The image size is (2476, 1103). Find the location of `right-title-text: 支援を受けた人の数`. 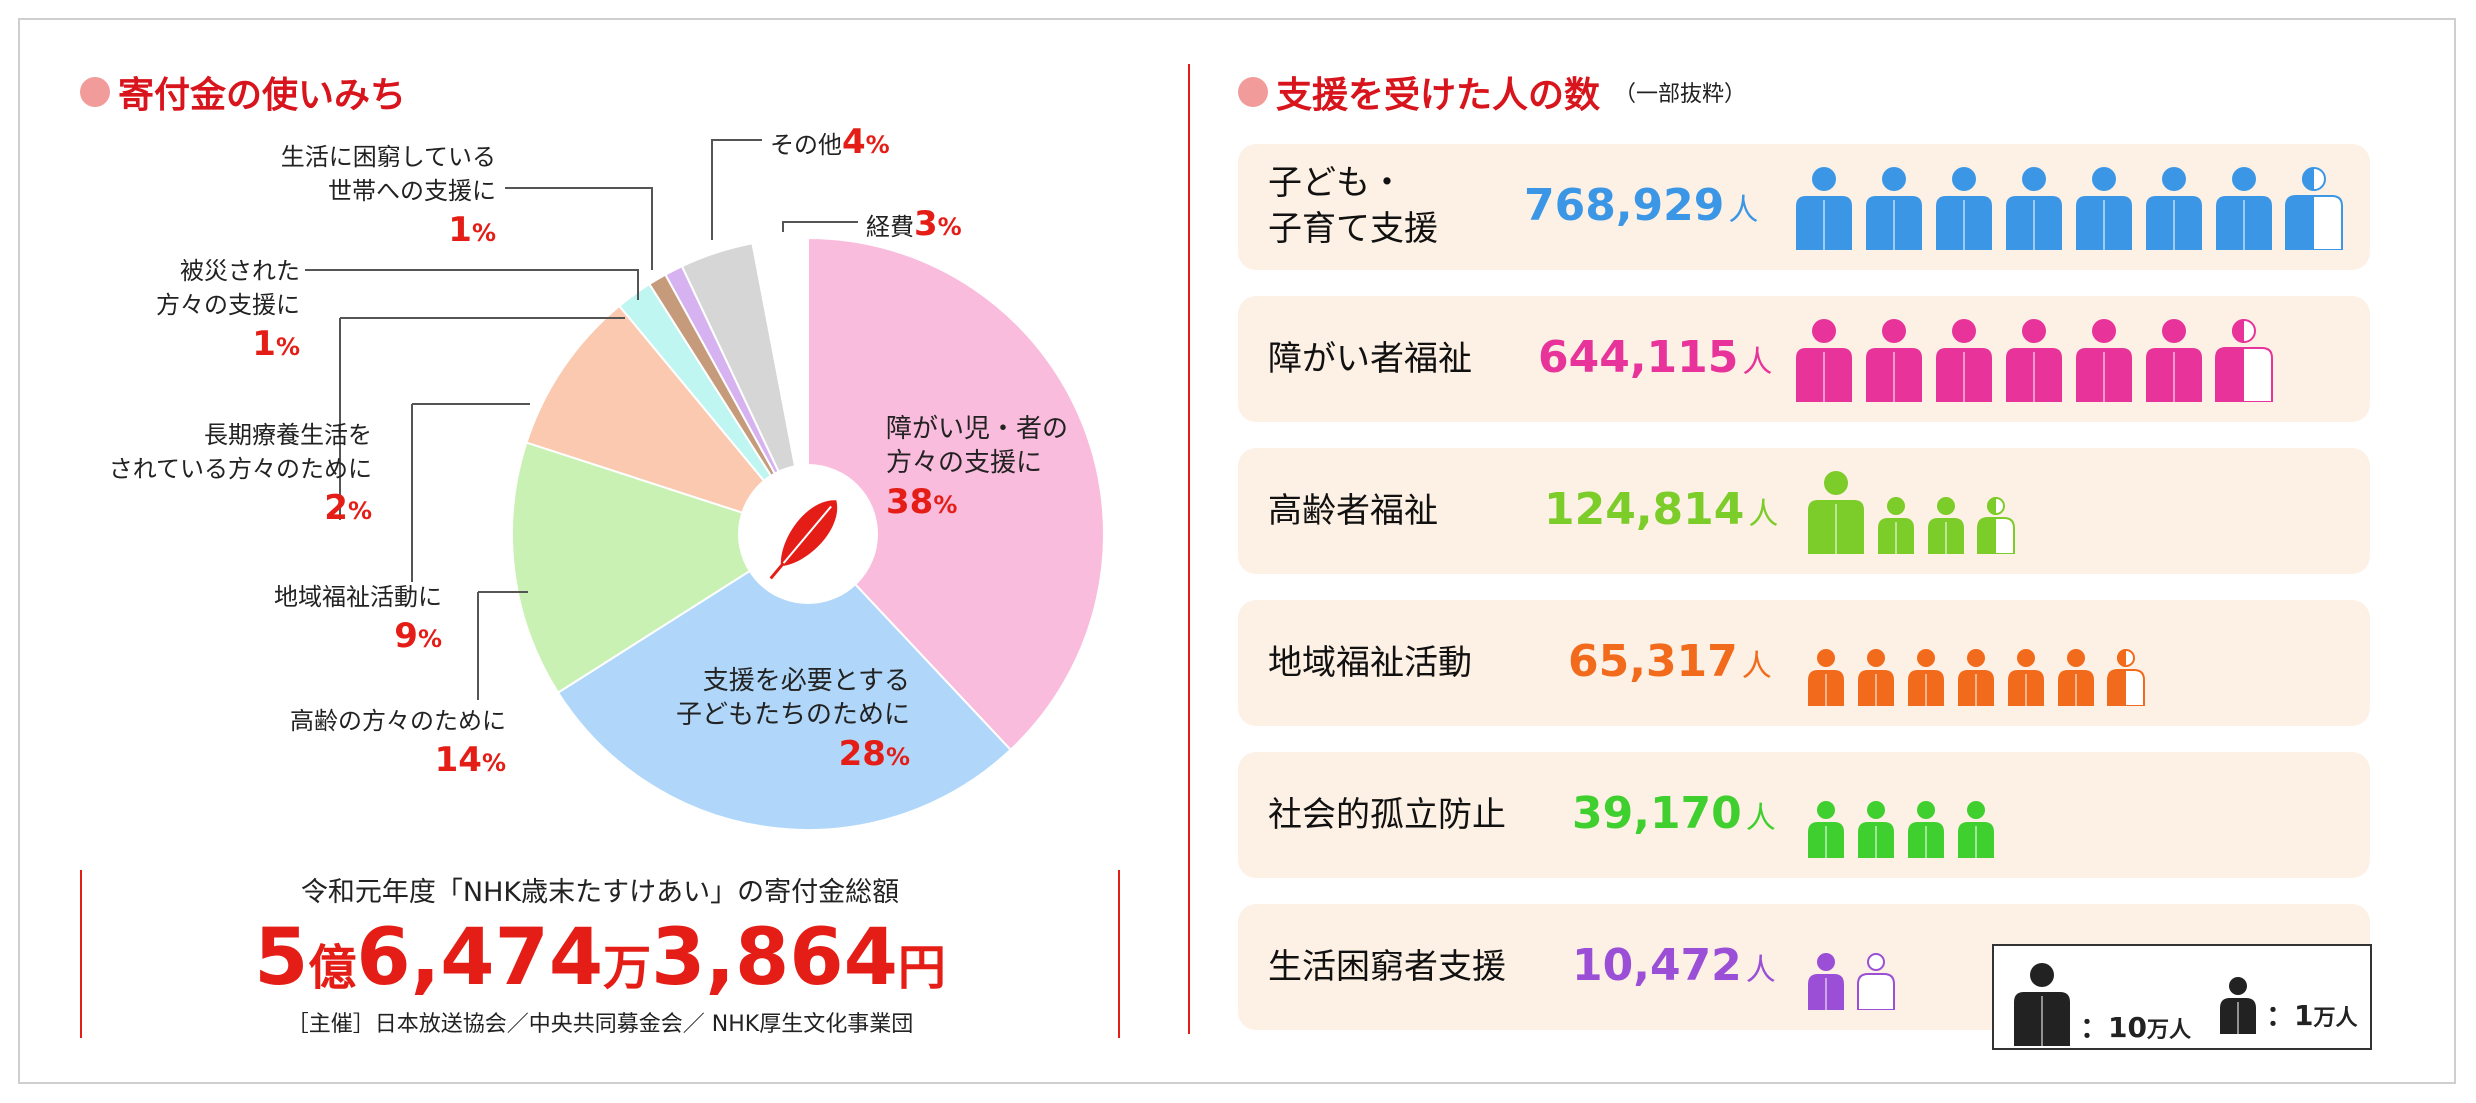

right-title-text: 支援を受けた人の数 is located at coordinates (1438, 95).